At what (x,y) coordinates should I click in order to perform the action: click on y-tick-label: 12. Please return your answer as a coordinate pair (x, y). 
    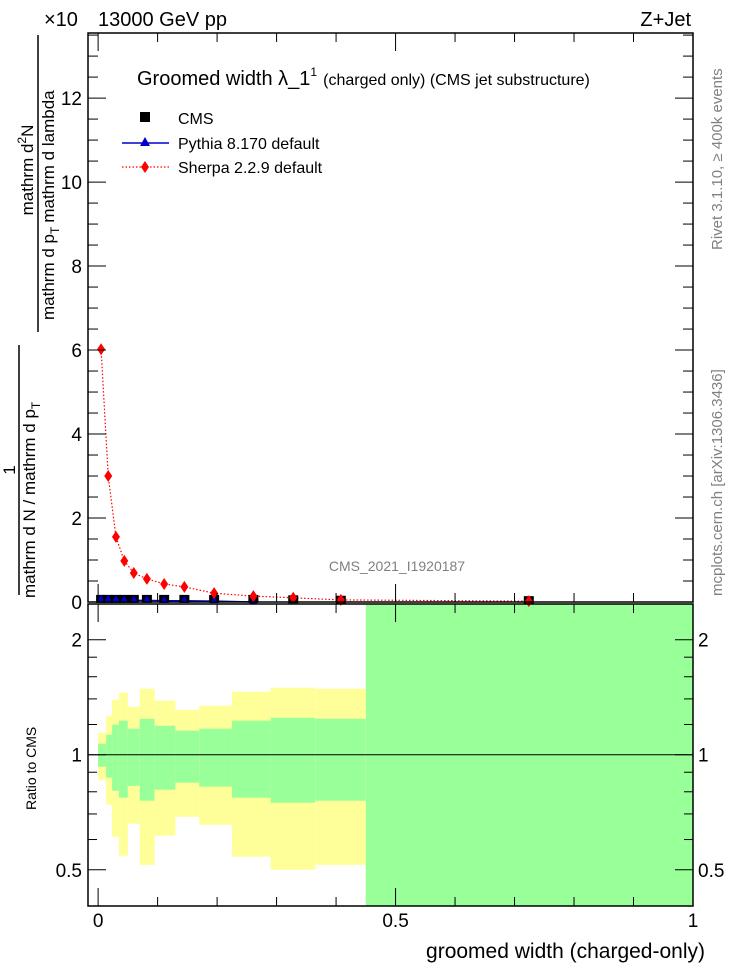
    Looking at the image, I should click on (71, 99).